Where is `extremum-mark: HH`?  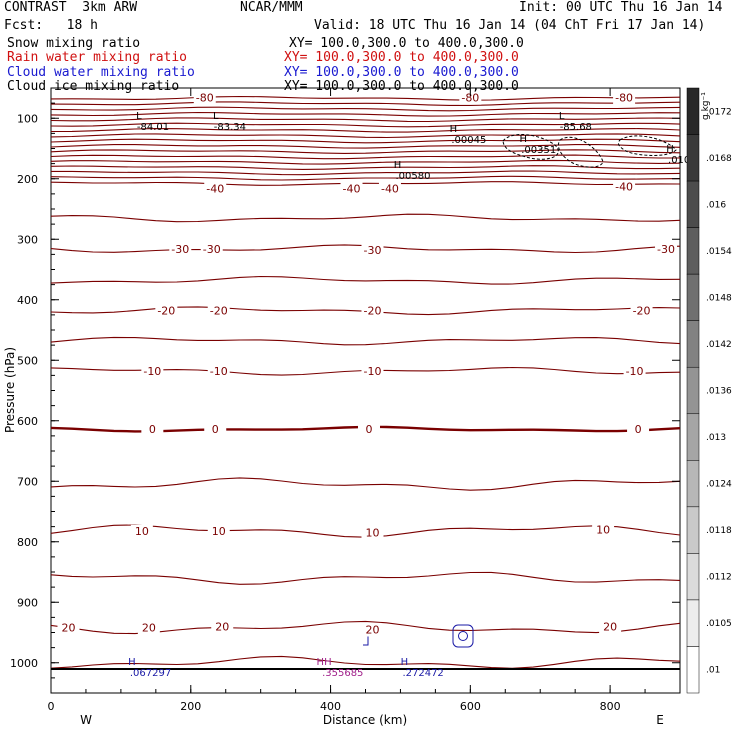 extremum-mark: HH is located at coordinates (324, 662).